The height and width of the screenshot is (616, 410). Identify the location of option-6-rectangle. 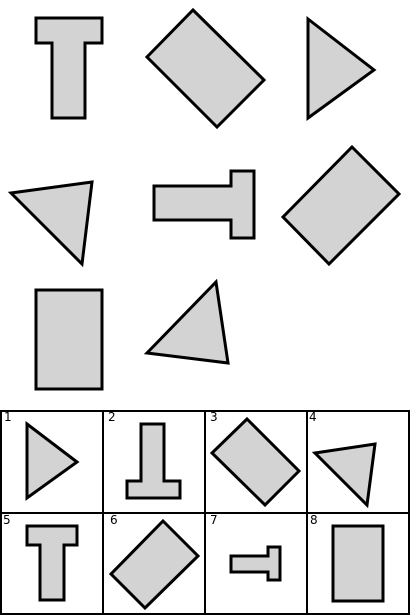
(154, 564).